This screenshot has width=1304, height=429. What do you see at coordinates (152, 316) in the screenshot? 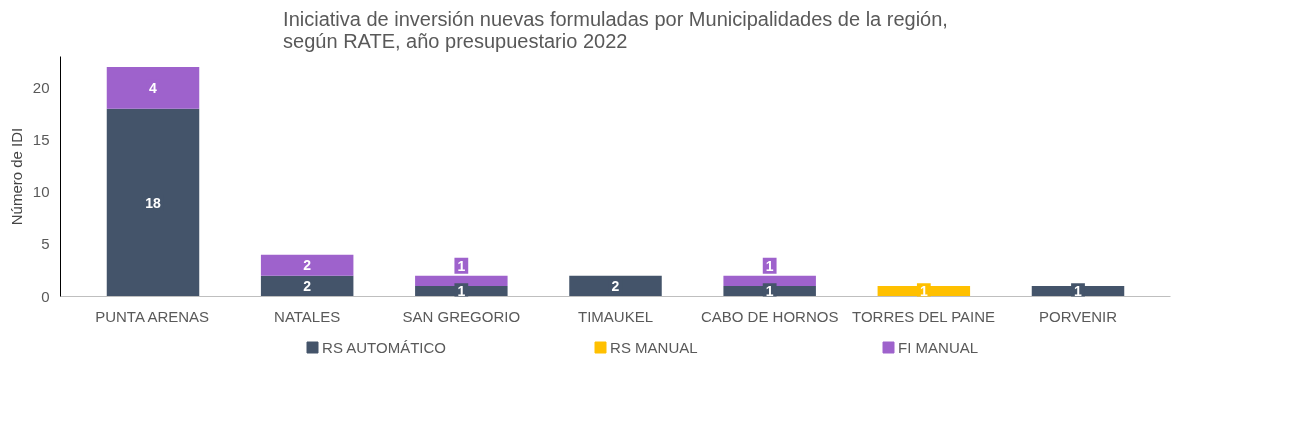
I see `x-tick-label: PUNTA ARENAS` at bounding box center [152, 316].